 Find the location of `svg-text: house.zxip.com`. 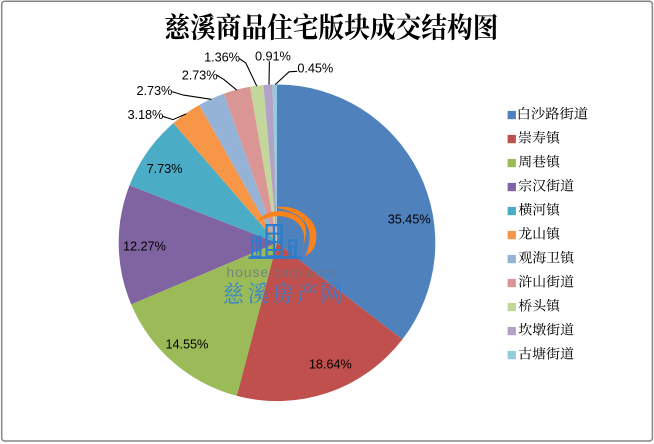

svg-text: house.zxip.com is located at coordinates (281, 272).